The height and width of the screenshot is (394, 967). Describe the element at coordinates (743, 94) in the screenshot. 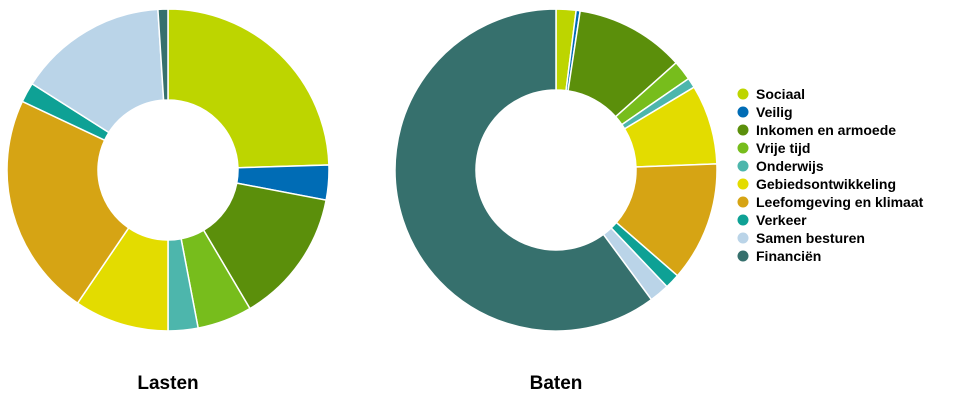

I see `legend-swatch-sociaal` at that location.